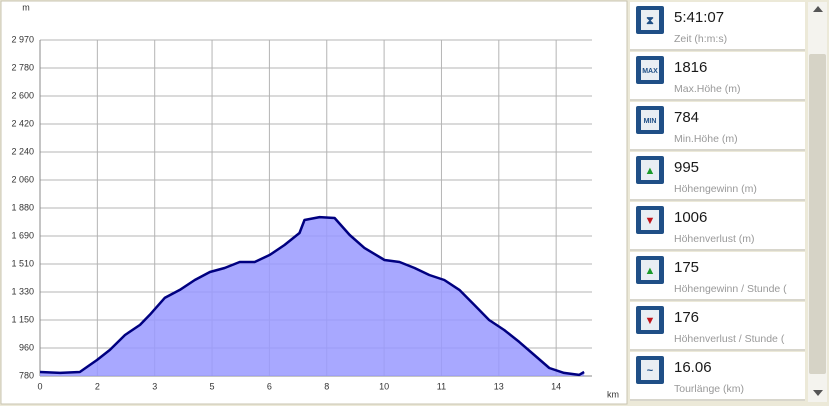 Image resolution: width=829 pixels, height=406 pixels. I want to click on y-tick-label: 2 240, so click(22, 151).